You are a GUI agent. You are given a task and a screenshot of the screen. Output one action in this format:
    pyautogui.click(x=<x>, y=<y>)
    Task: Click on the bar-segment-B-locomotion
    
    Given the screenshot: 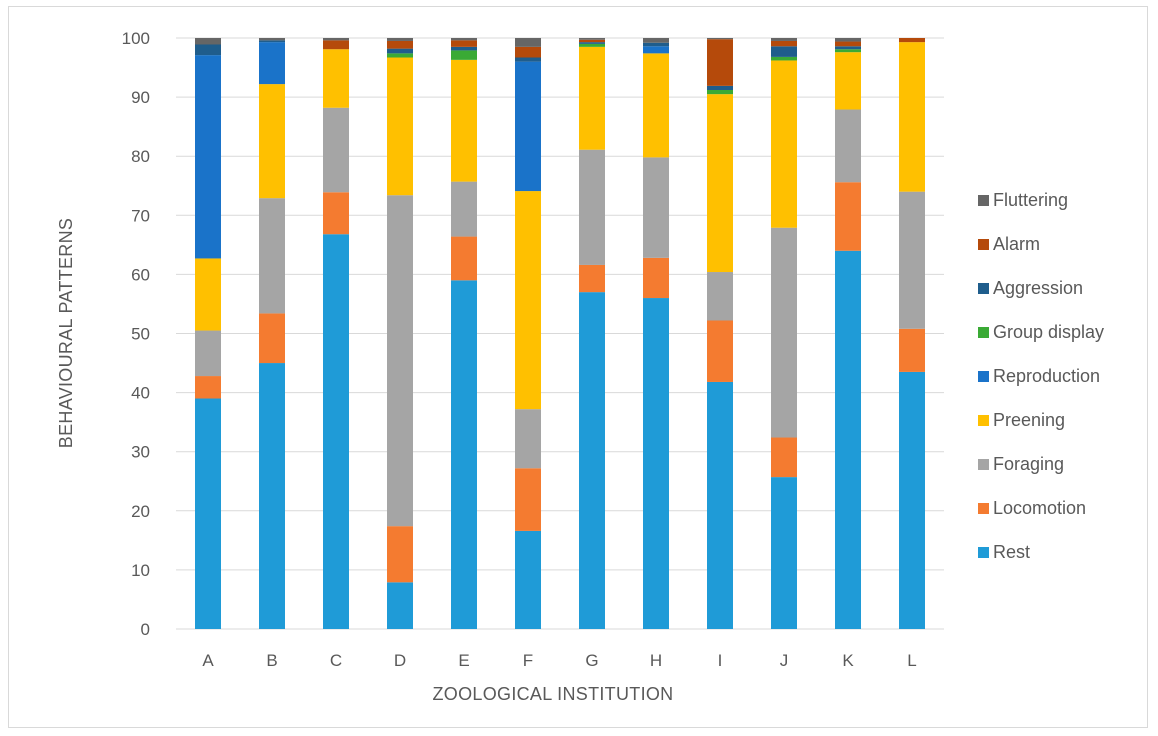 What is the action you would take?
    pyautogui.click(x=272, y=338)
    